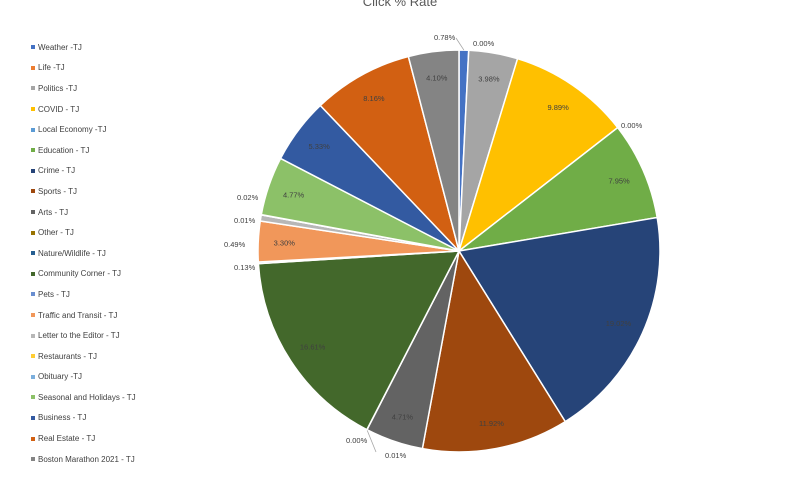 Image resolution: width=800 pixels, height=480 pixels. Describe the element at coordinates (248, 197) in the screenshot. I see `slice-label: 0.02%` at that location.